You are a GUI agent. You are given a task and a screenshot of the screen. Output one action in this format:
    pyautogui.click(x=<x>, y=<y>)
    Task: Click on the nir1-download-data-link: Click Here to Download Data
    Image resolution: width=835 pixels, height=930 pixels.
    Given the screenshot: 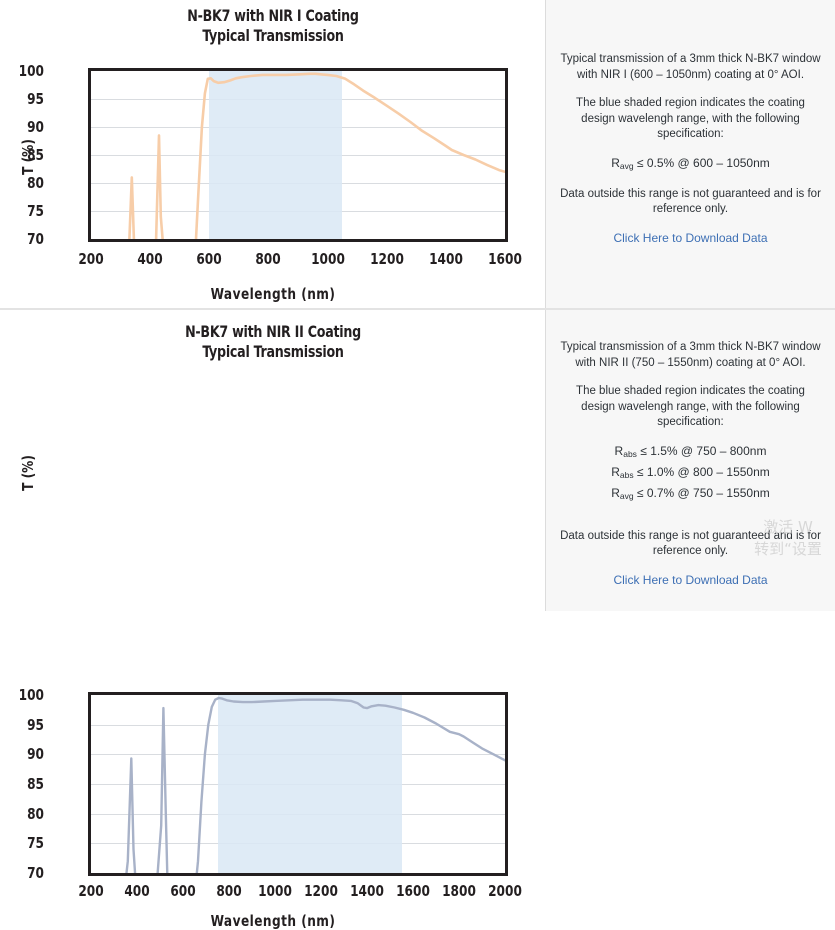 What is the action you would take?
    pyautogui.click(x=690, y=237)
    